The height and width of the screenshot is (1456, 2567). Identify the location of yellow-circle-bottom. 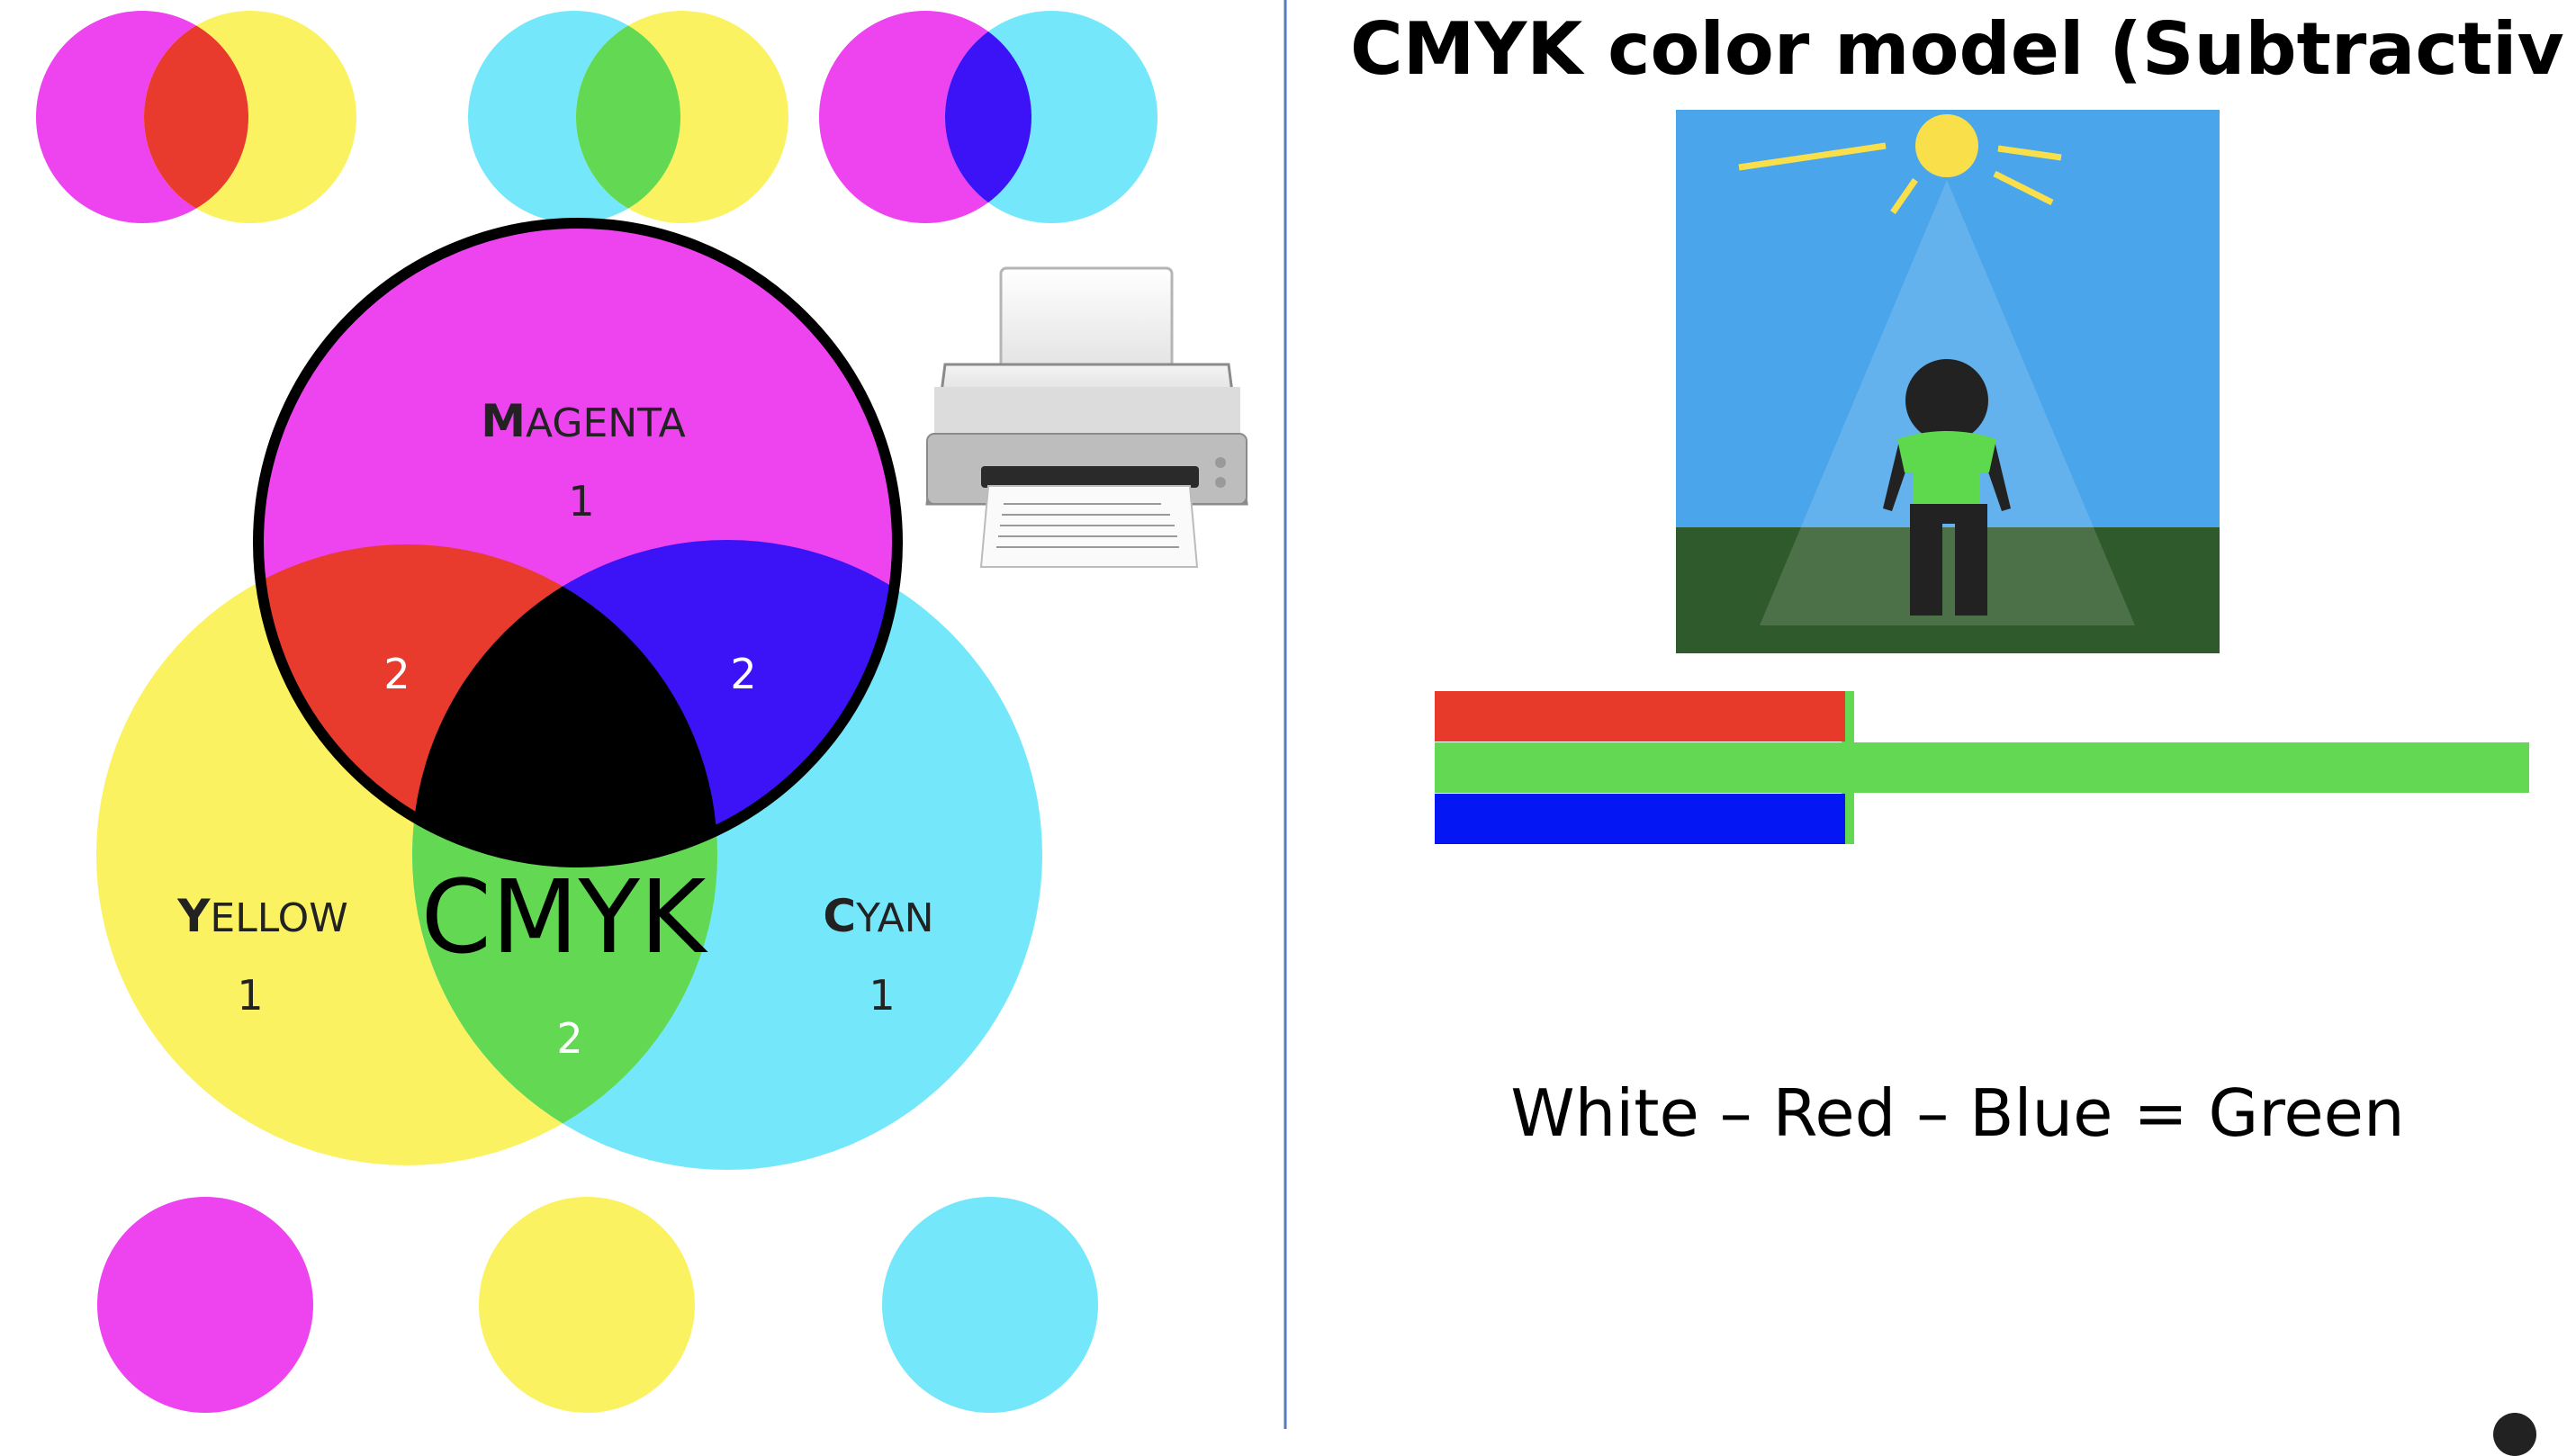
(587, 1305).